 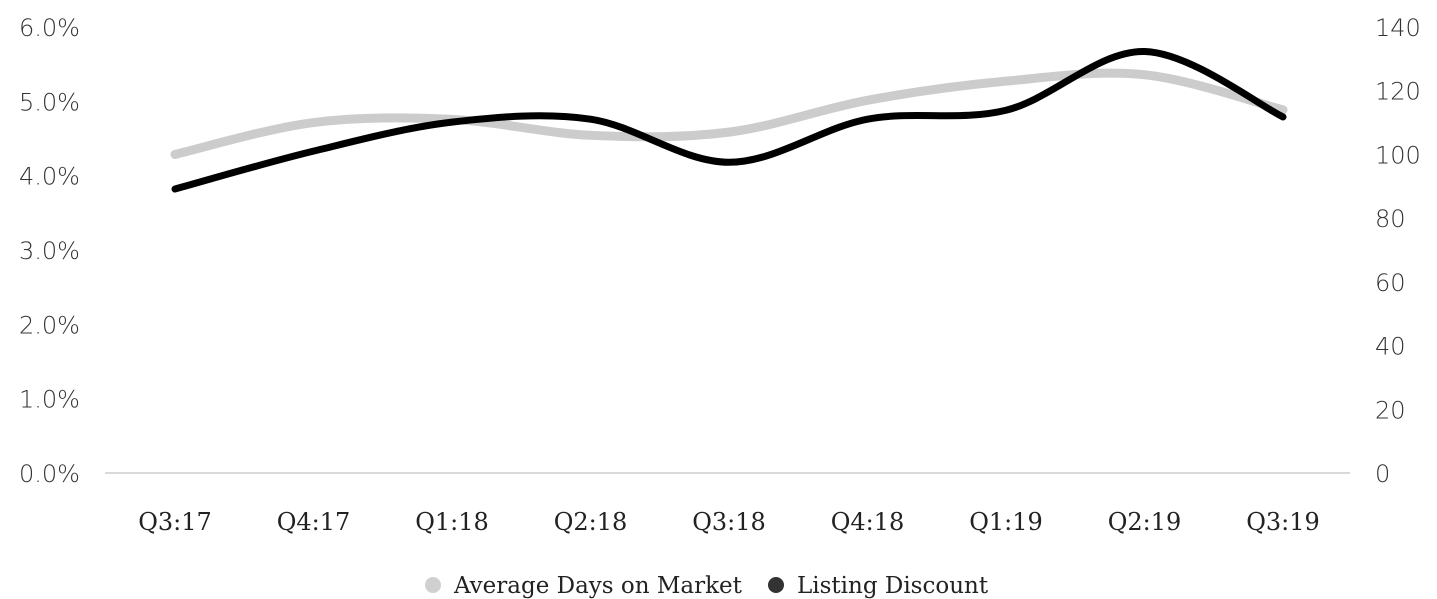 What do you see at coordinates (776, 585) in the screenshot?
I see `legend-marker-listing-discount` at bounding box center [776, 585].